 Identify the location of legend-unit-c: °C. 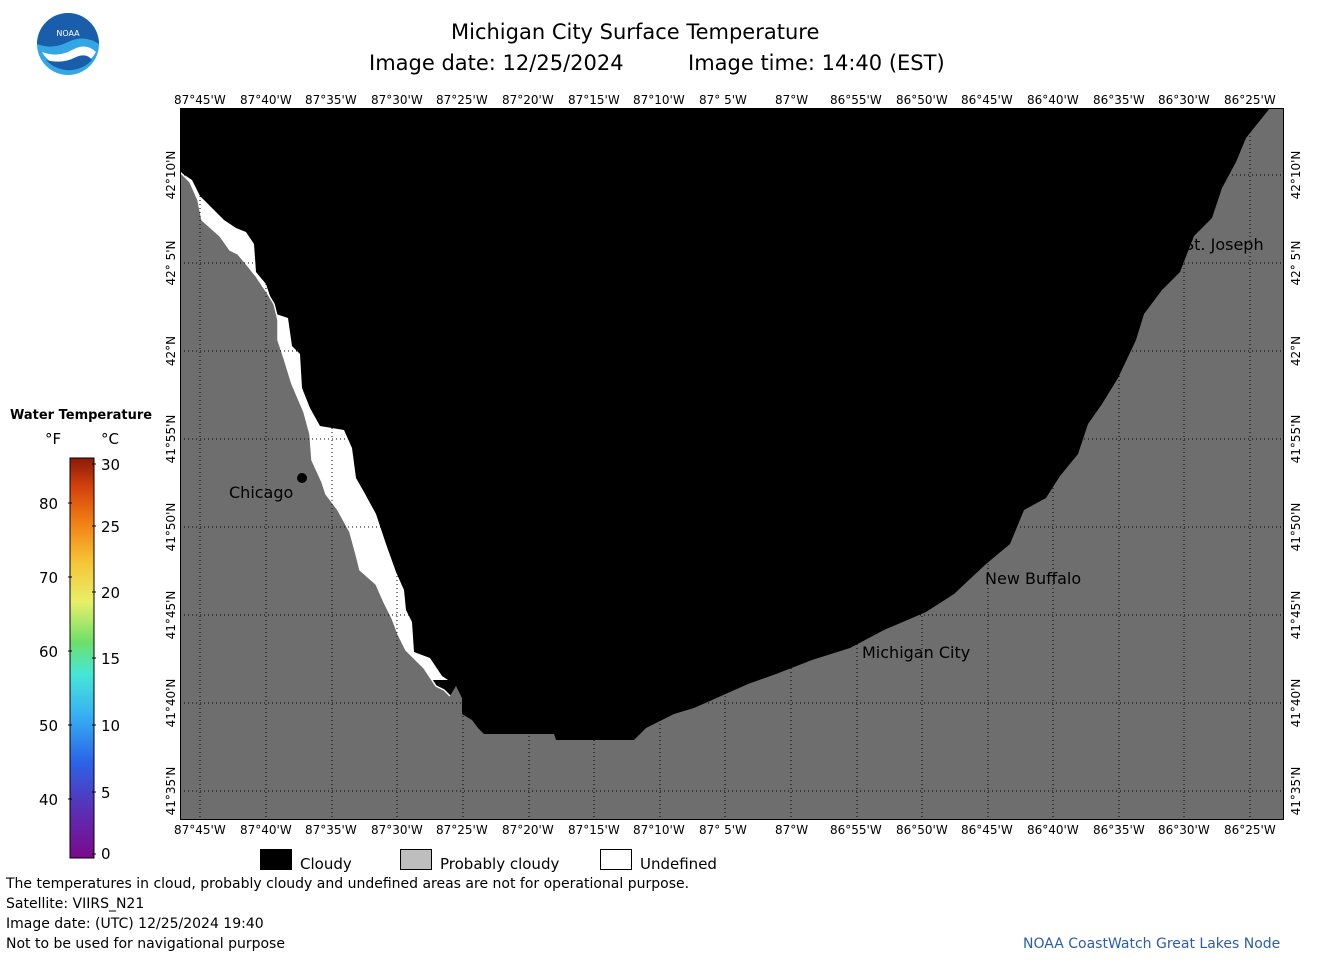
(110, 439).